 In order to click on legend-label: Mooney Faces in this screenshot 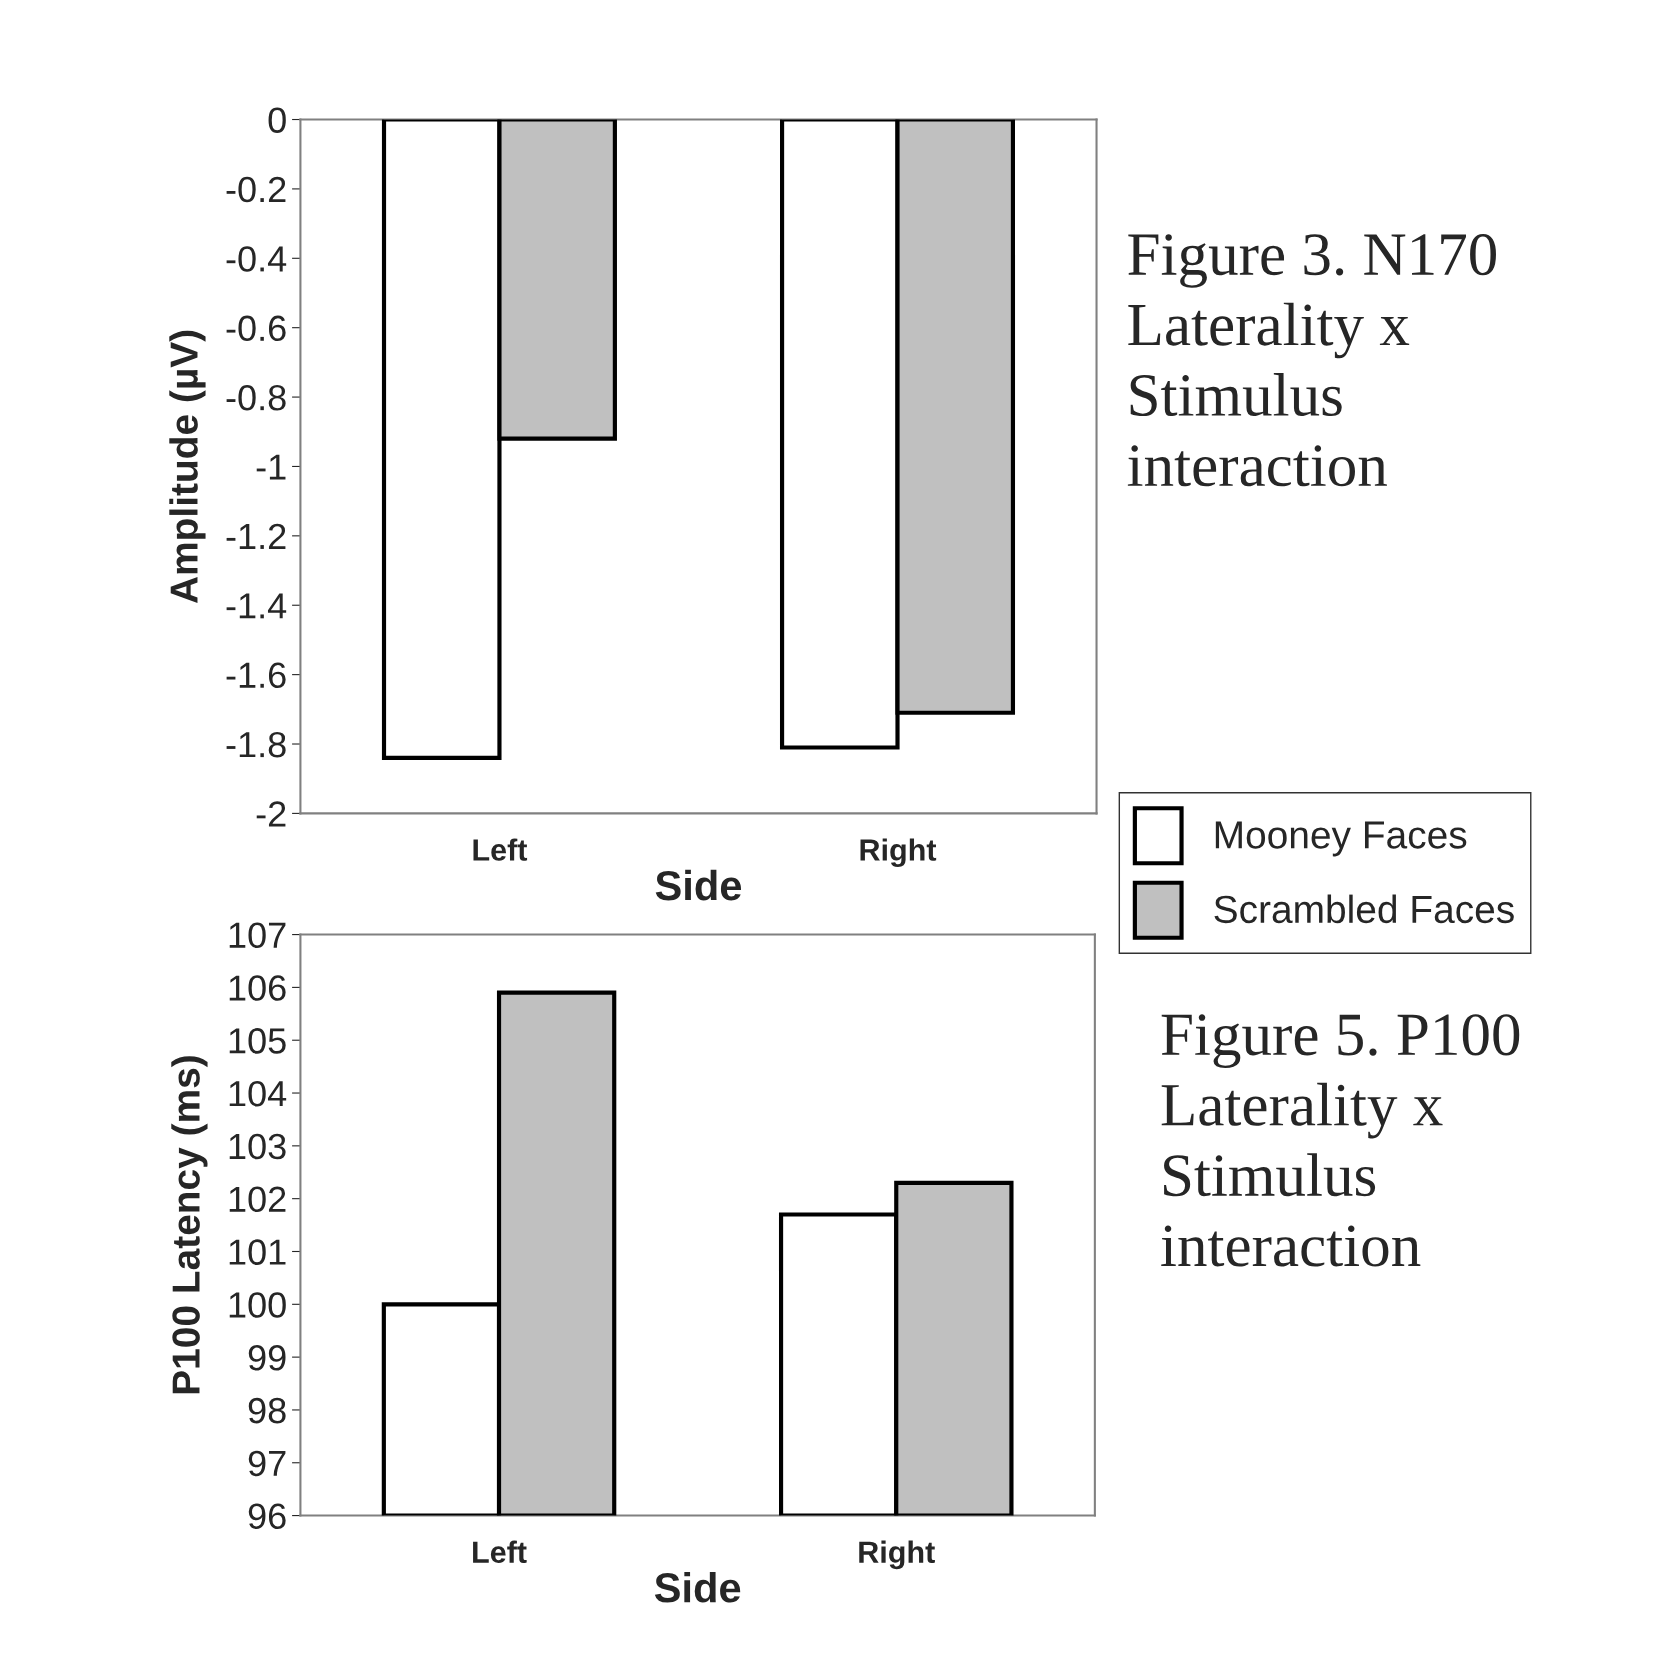, I will do `click(1341, 839)`.